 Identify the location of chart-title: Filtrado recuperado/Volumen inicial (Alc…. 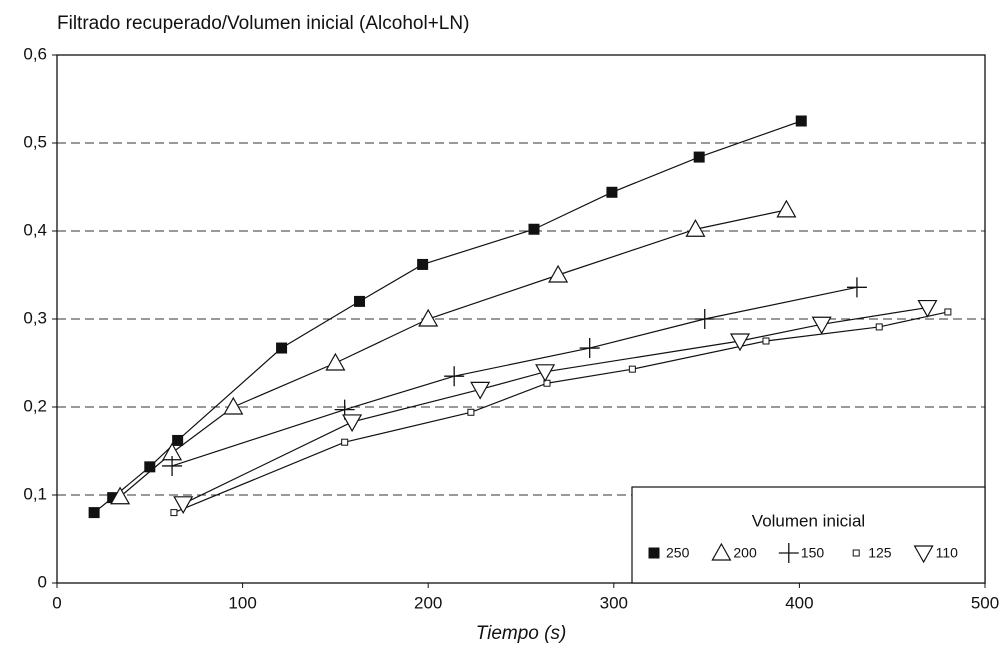
(263, 23).